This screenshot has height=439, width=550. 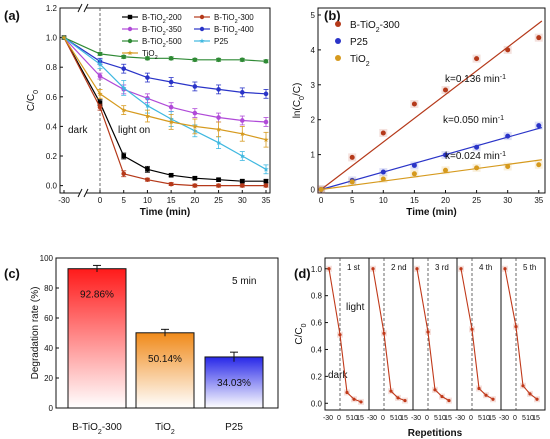 What do you see at coordinates (354, 267) in the screenshot?
I see `cycle-label: 1 st` at bounding box center [354, 267].